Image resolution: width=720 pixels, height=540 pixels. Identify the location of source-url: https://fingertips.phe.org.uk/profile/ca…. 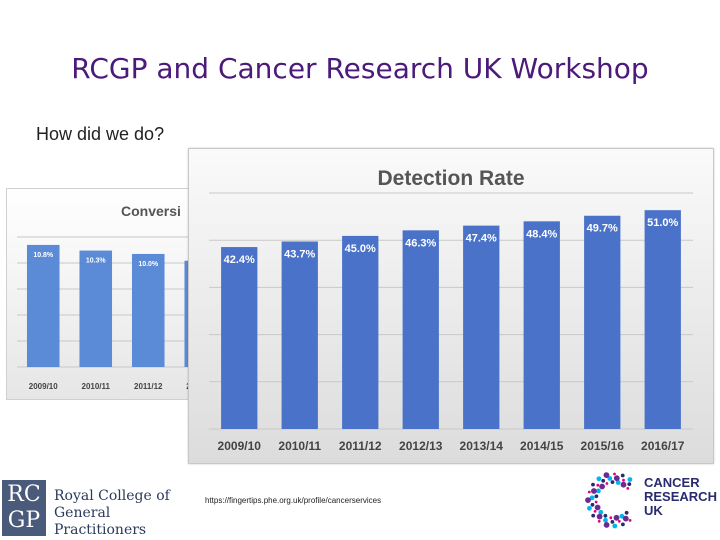
(293, 500).